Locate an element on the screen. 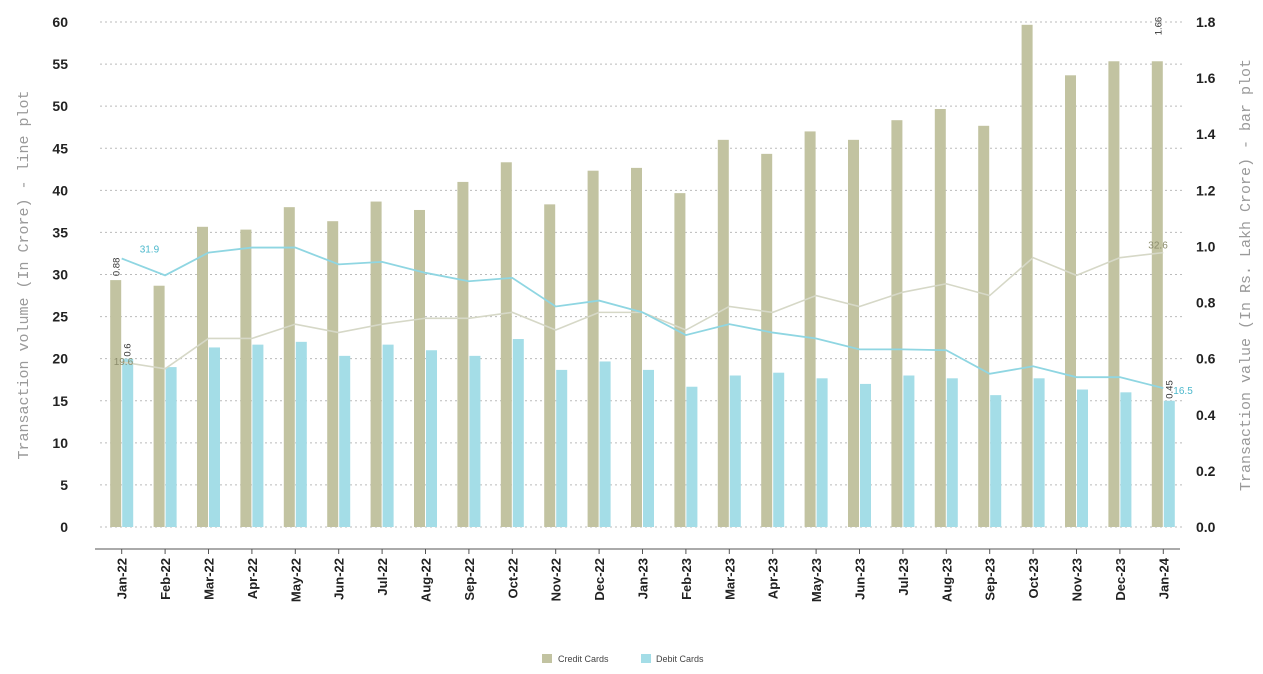 This screenshot has height=674, width=1263. x-tick-label: Apr-22 is located at coordinates (252, 578).